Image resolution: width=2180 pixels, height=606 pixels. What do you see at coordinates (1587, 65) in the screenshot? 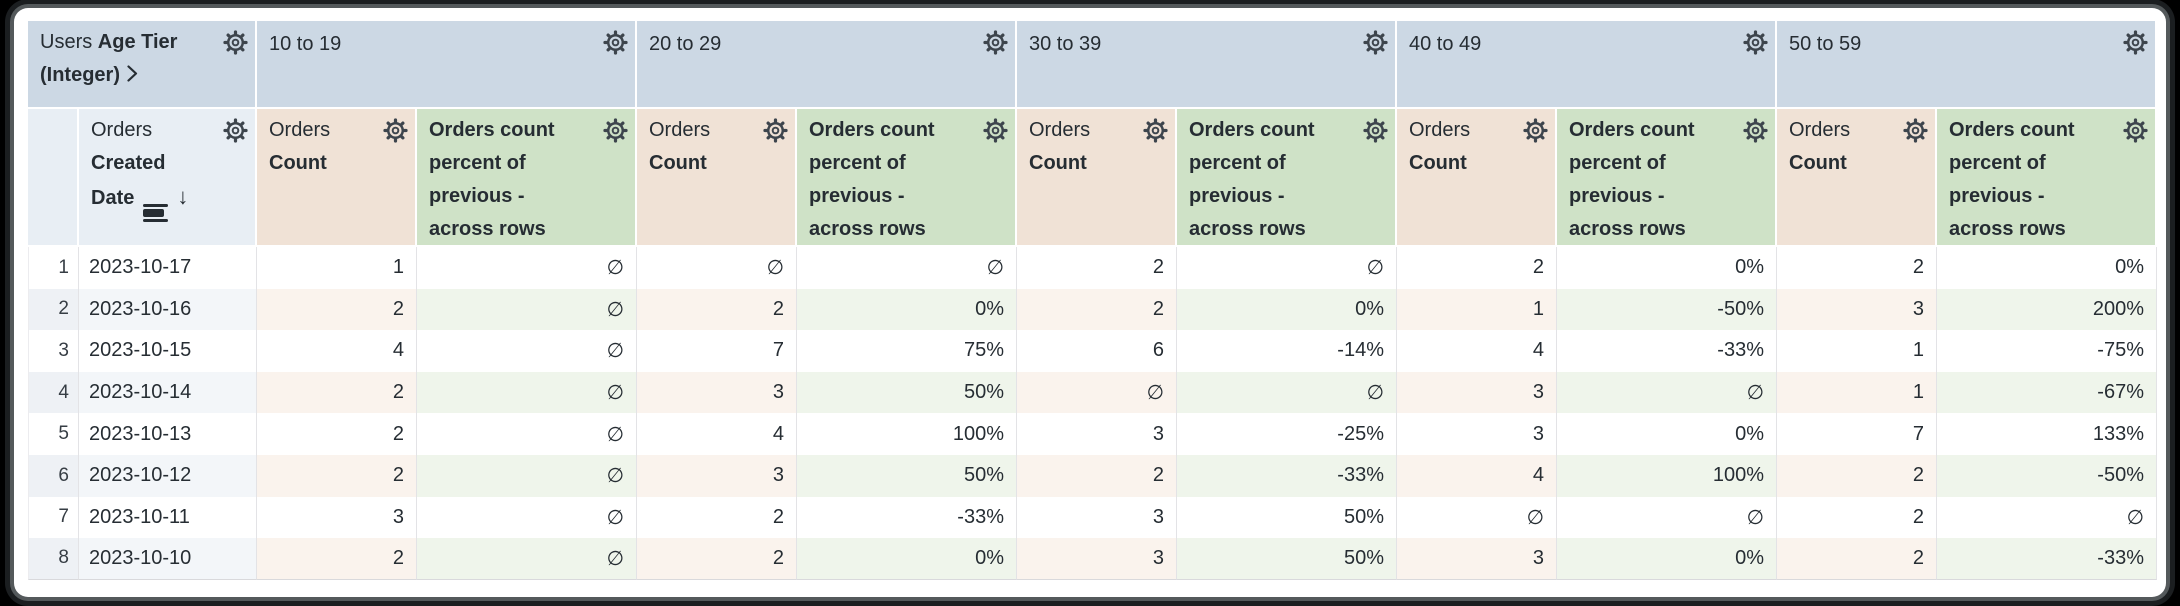
I see `pivot-value-header: 40 to 49` at bounding box center [1587, 65].